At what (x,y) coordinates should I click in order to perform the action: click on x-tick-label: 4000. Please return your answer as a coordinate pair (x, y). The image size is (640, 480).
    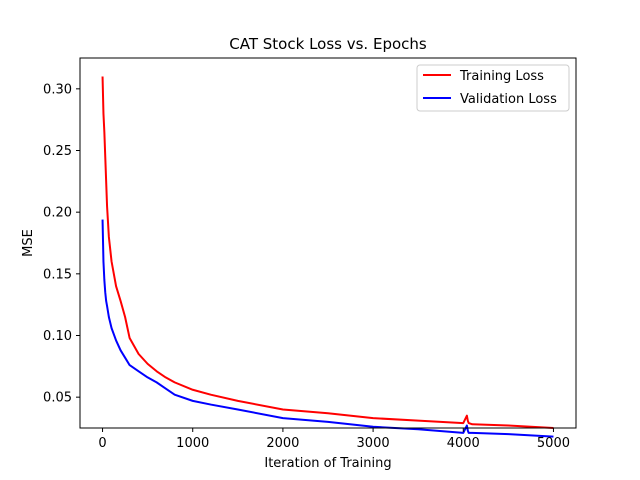
    Looking at the image, I should click on (463, 443).